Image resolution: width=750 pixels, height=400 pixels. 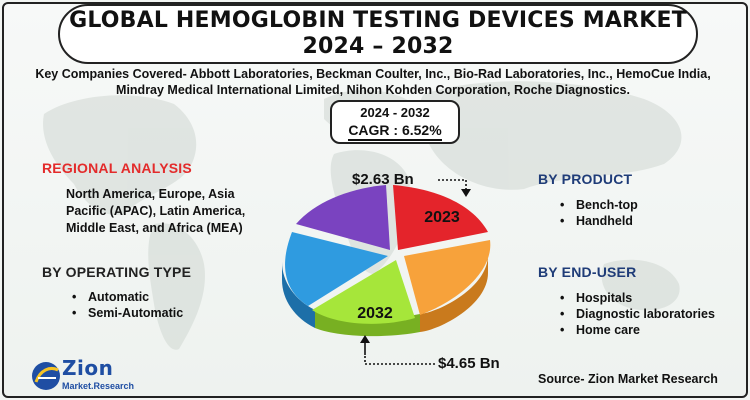 I want to click on value-2032: $4.65 Bn, so click(x=469, y=363).